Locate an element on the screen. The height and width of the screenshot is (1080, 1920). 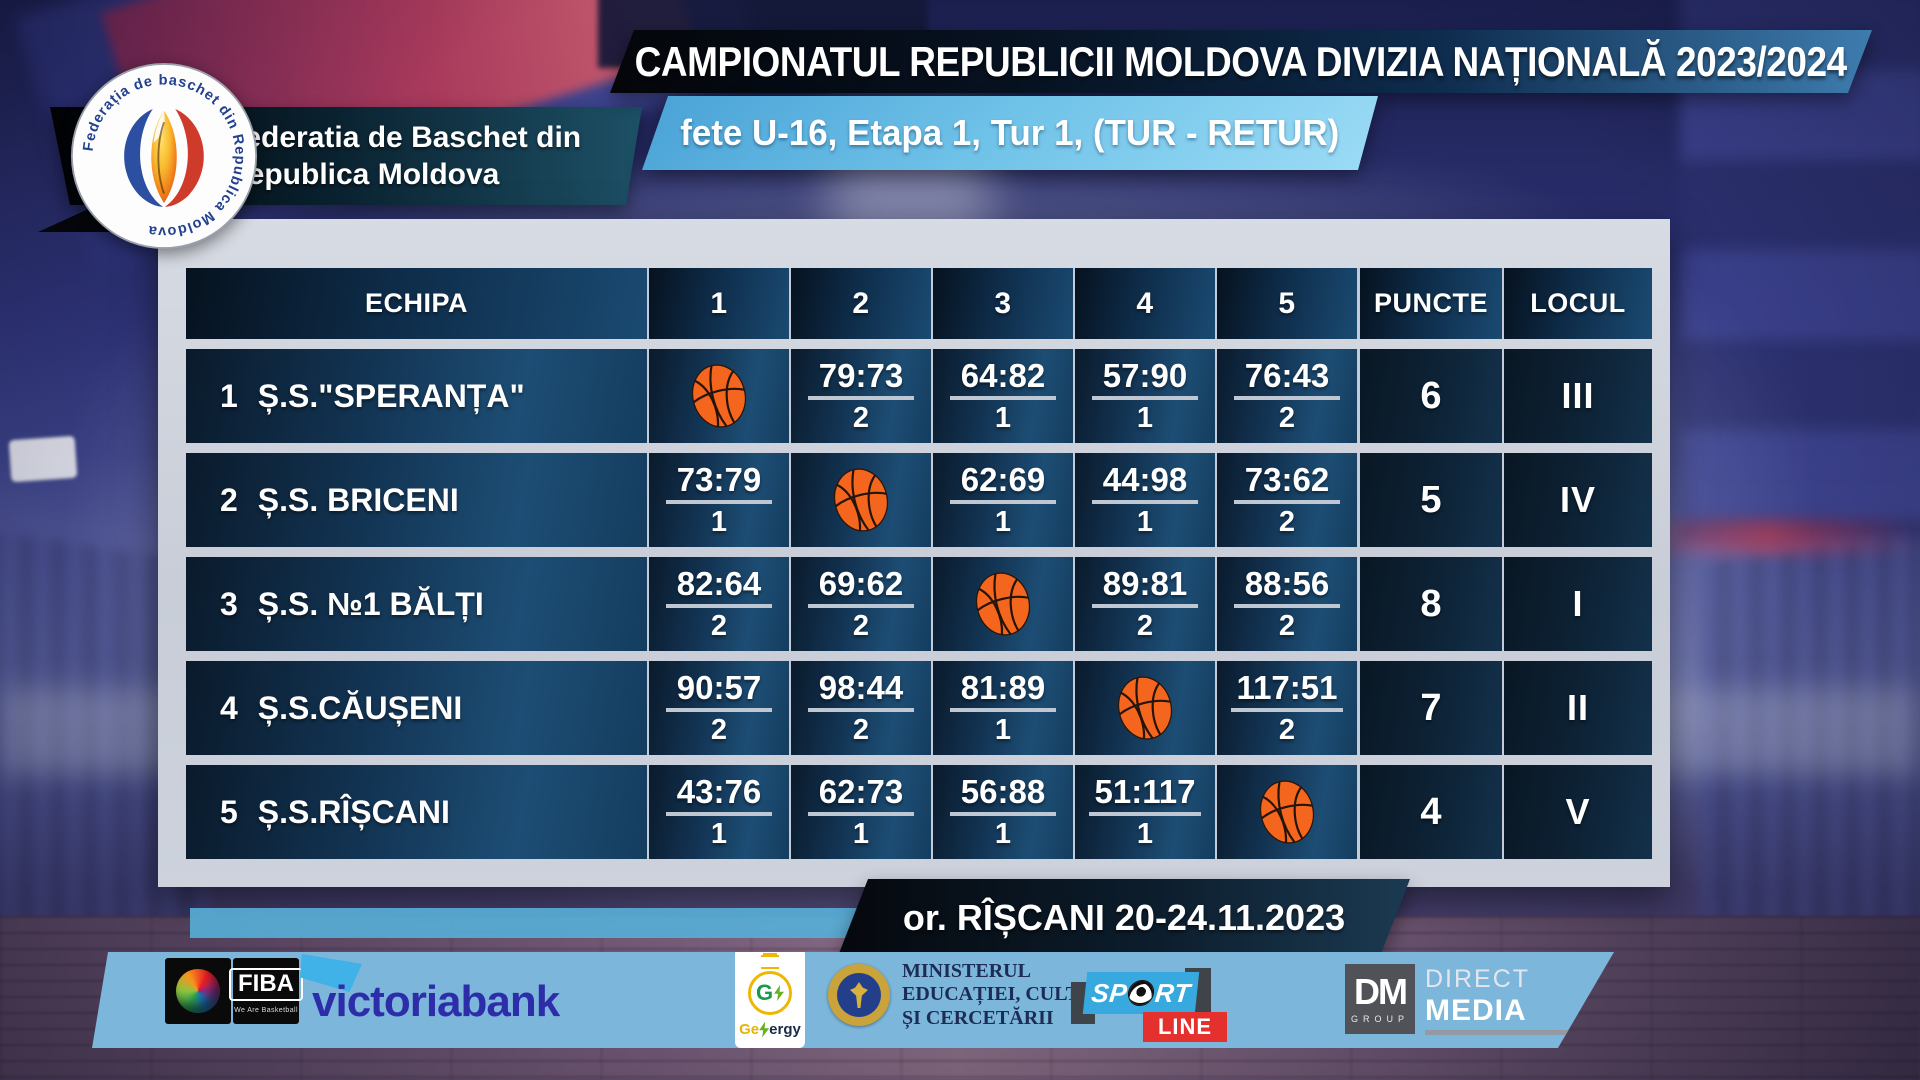
match-score: 73:62 is located at coordinates (1287, 483).